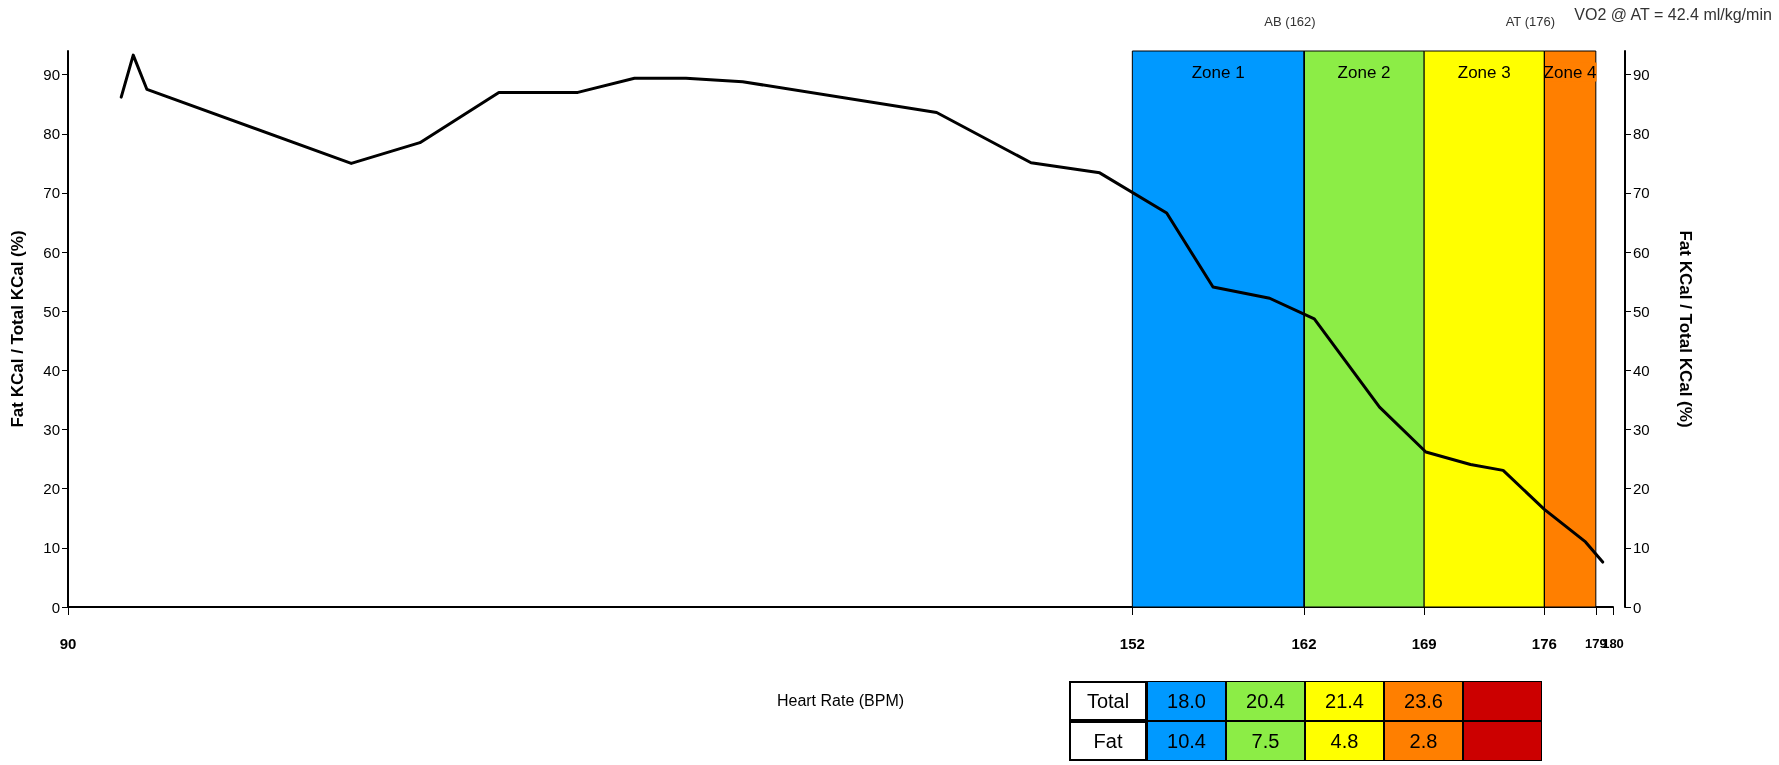 This screenshot has width=1779, height=765. What do you see at coordinates (1186, 741) in the screenshot?
I see `text: 10.4` at bounding box center [1186, 741].